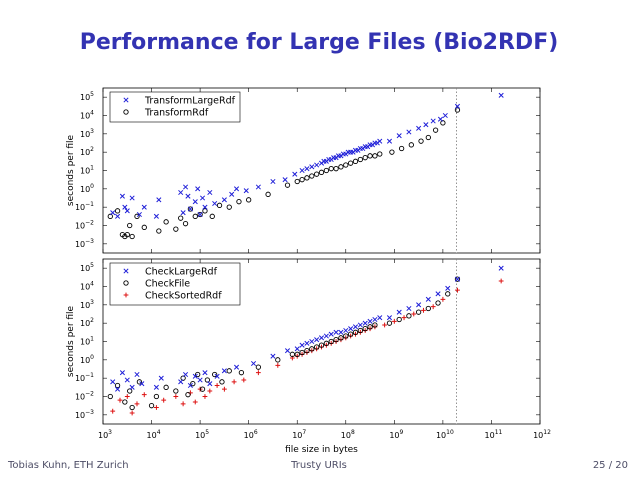 Image resolution: width=638 pixels, height=479 pixels. Describe the element at coordinates (494, 434) in the screenshot. I see `x-tick-label: 10¹¹` at that location.